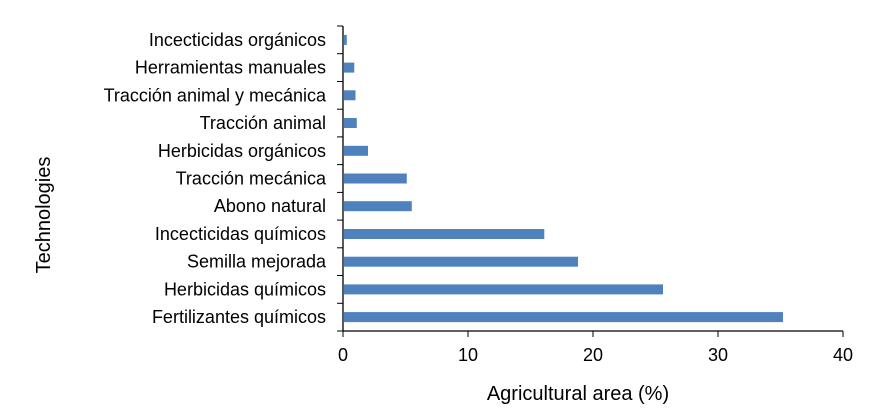 The image size is (873, 412). Describe the element at coordinates (843, 355) in the screenshot. I see `x-tick-label: 40` at that location.